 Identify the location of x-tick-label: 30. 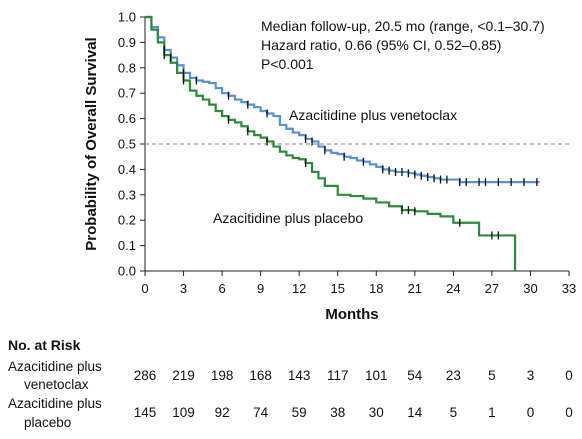
(530, 288).